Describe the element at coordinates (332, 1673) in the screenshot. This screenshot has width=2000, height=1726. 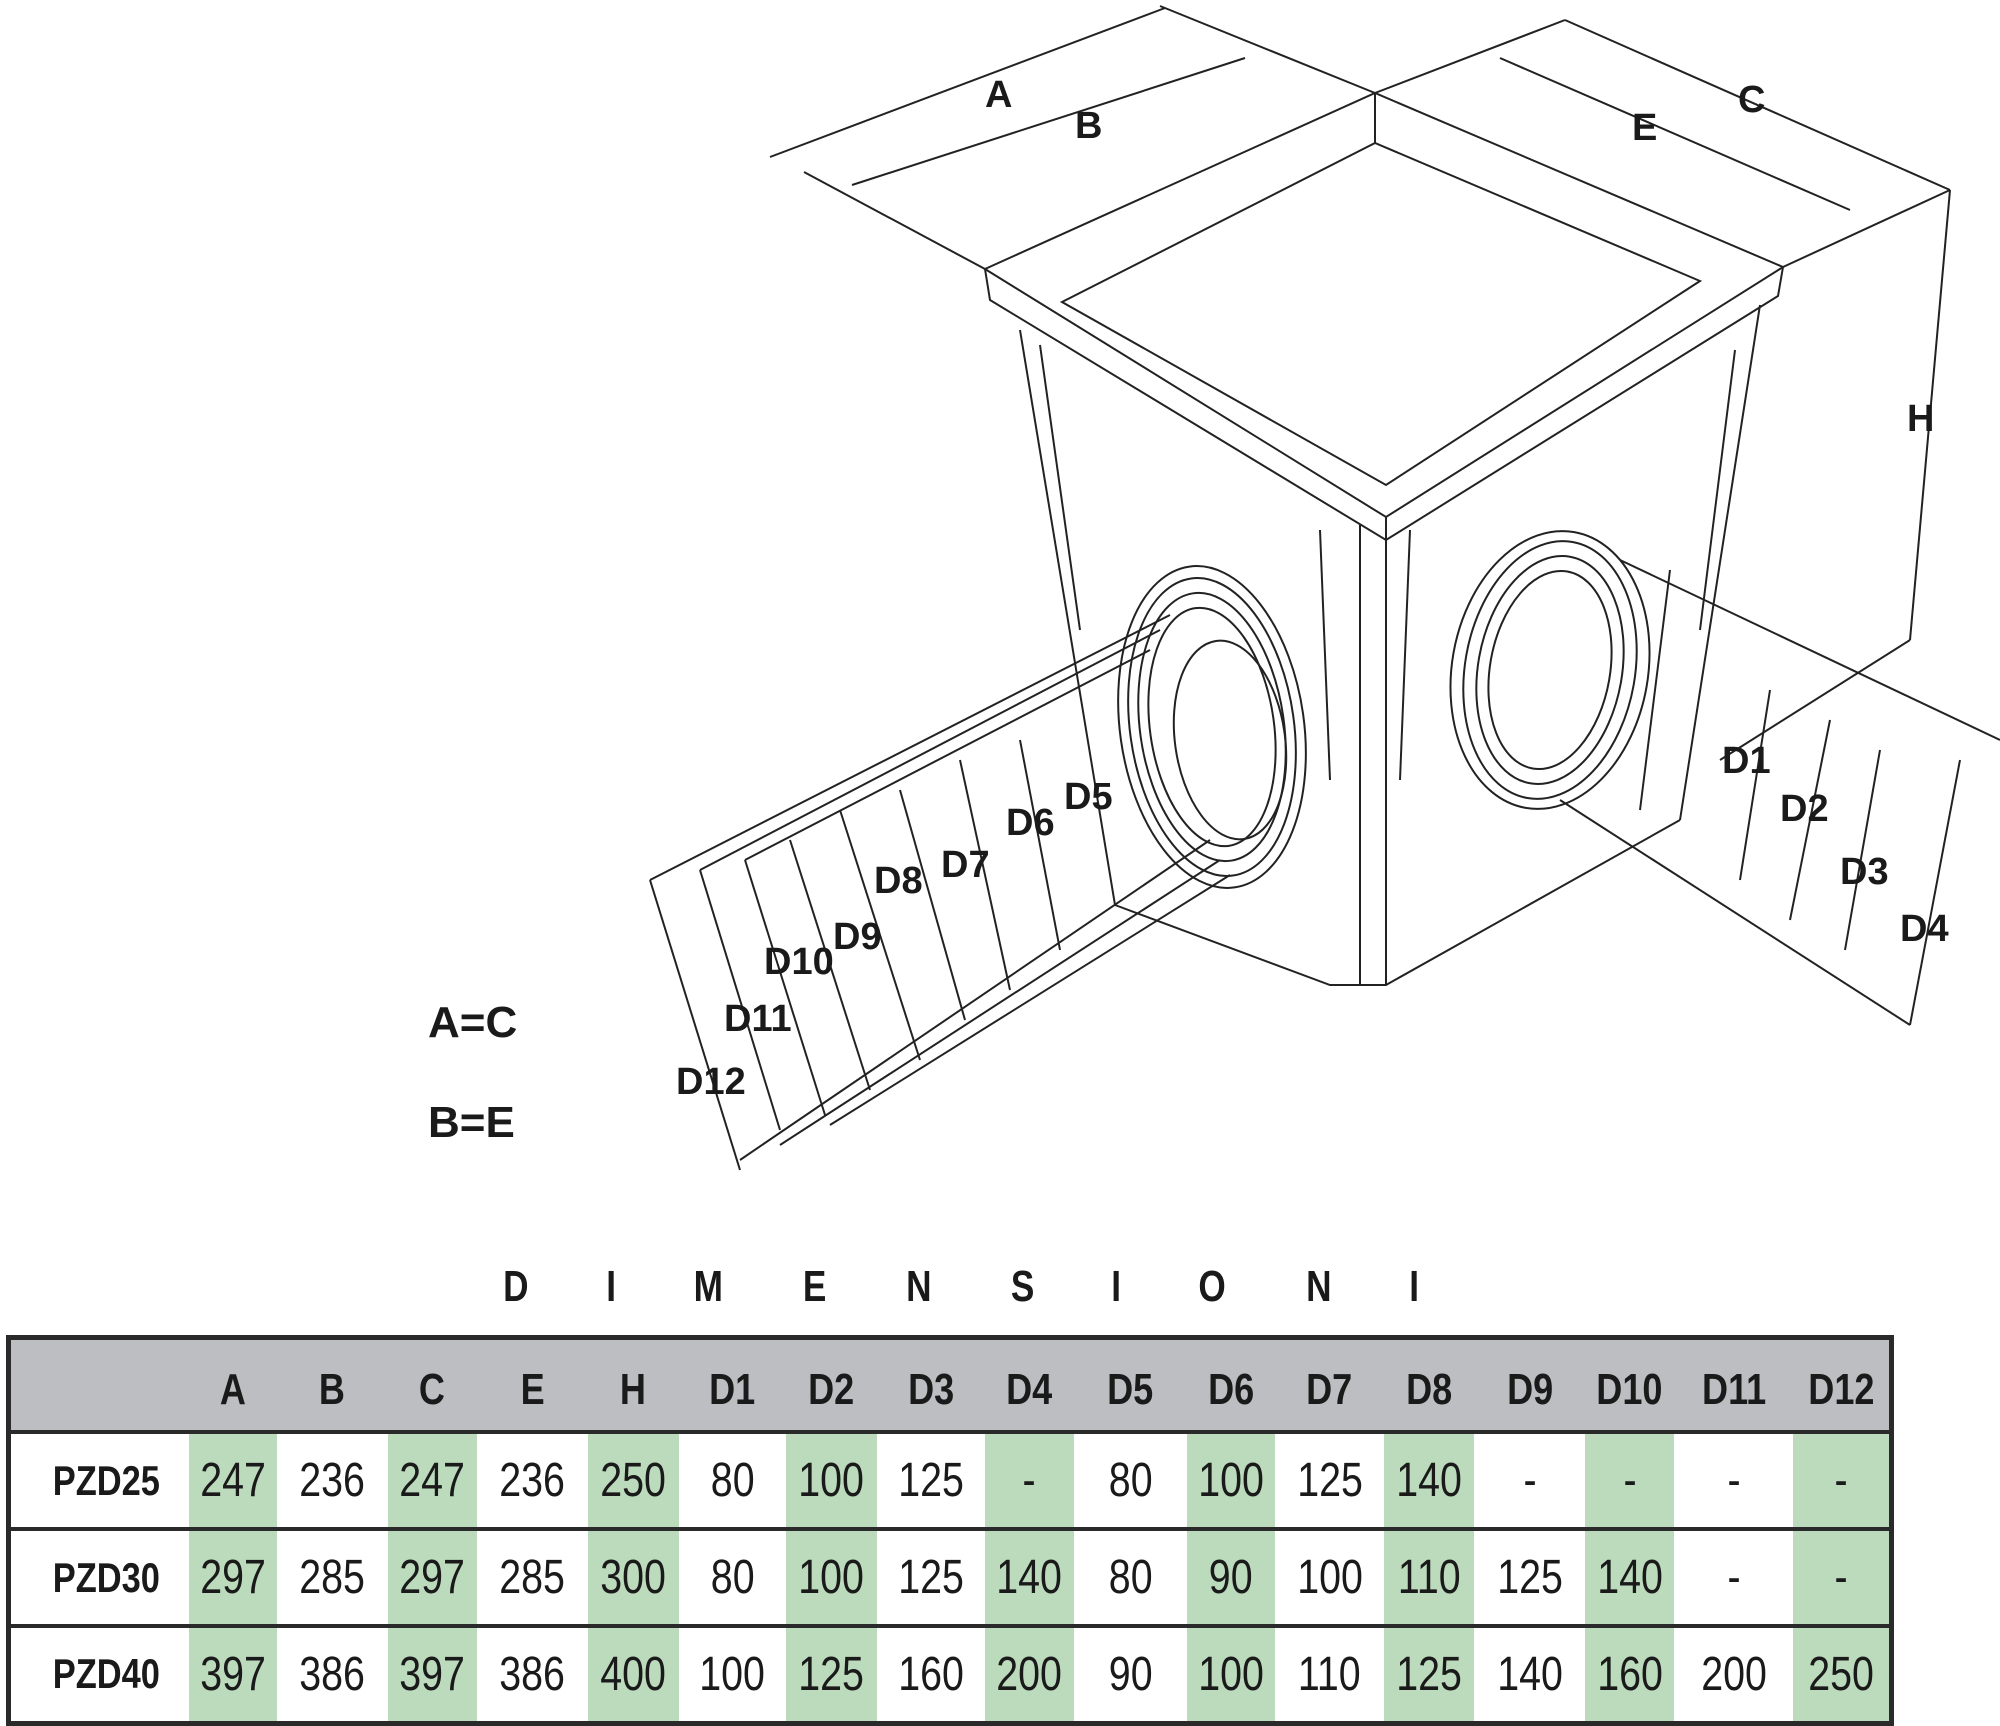
I see `dimension-cell: 386` at that location.